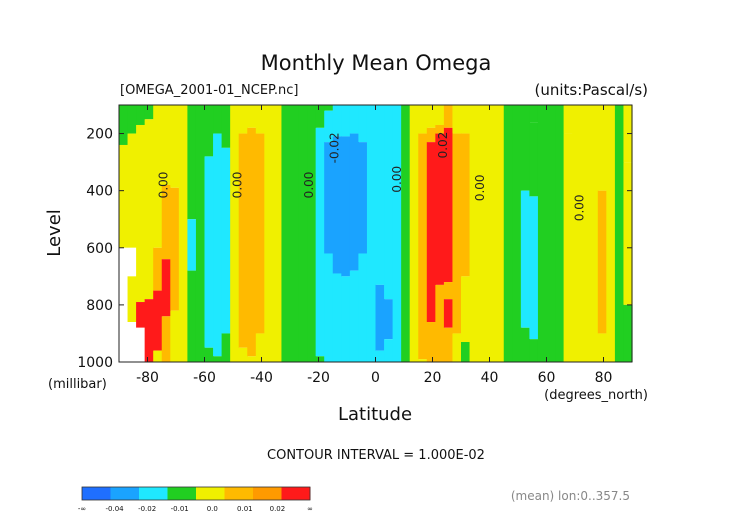 This screenshot has height=532, width=752. I want to click on colorbar-tick-label: -0.04, so click(115, 509).